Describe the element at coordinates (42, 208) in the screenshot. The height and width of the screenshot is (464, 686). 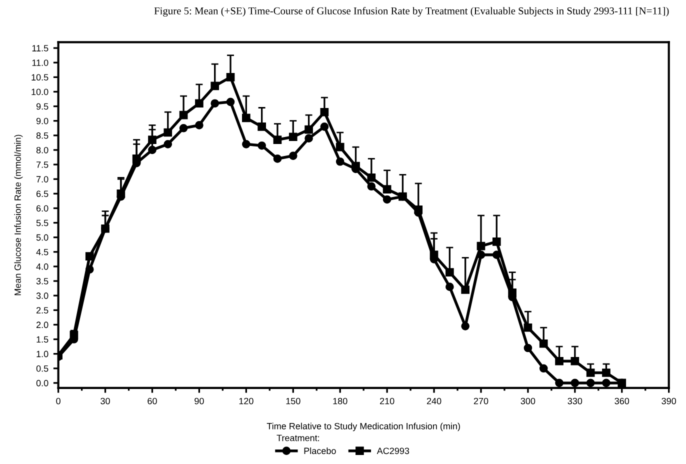
I see `y-tick-label: 6.0` at that location.